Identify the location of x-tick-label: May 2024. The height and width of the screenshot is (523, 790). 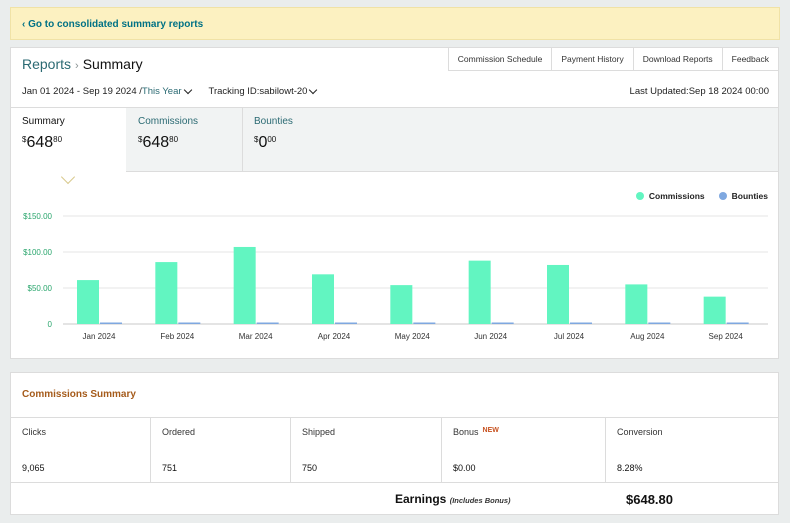
(413, 336).